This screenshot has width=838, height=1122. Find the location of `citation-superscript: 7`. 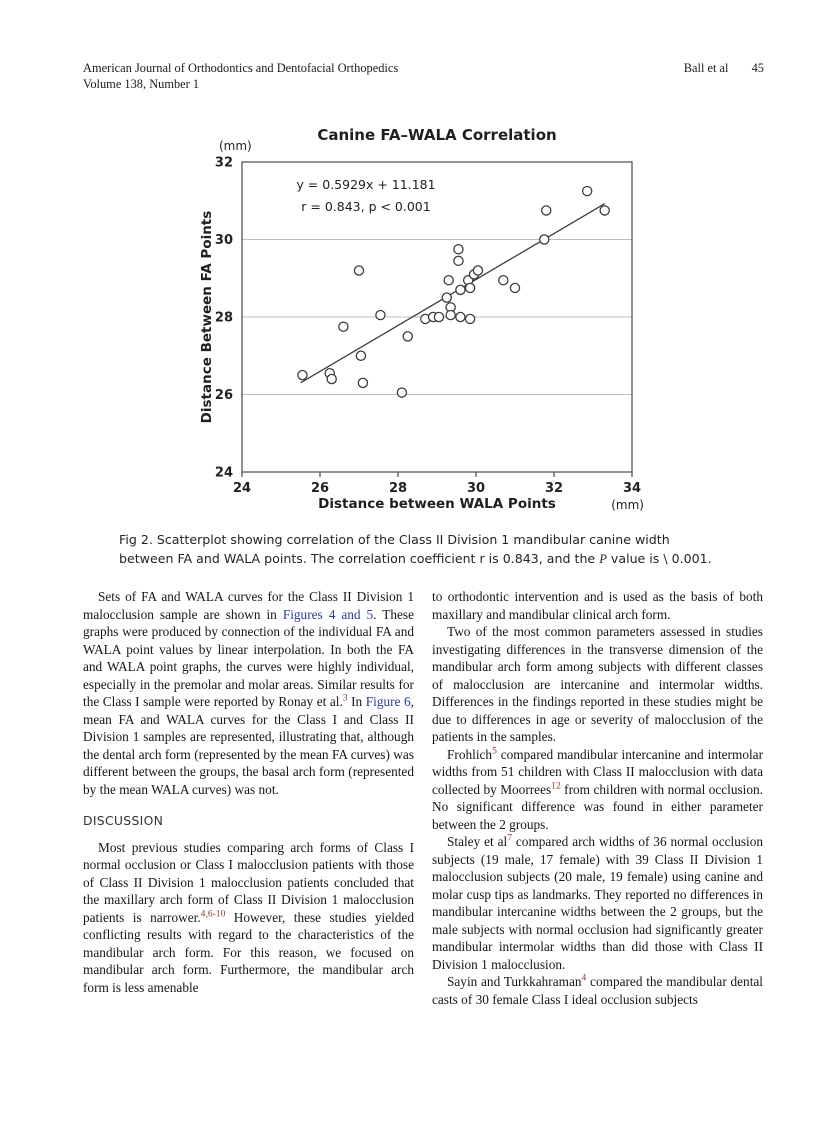

citation-superscript: 7 is located at coordinates (509, 838).